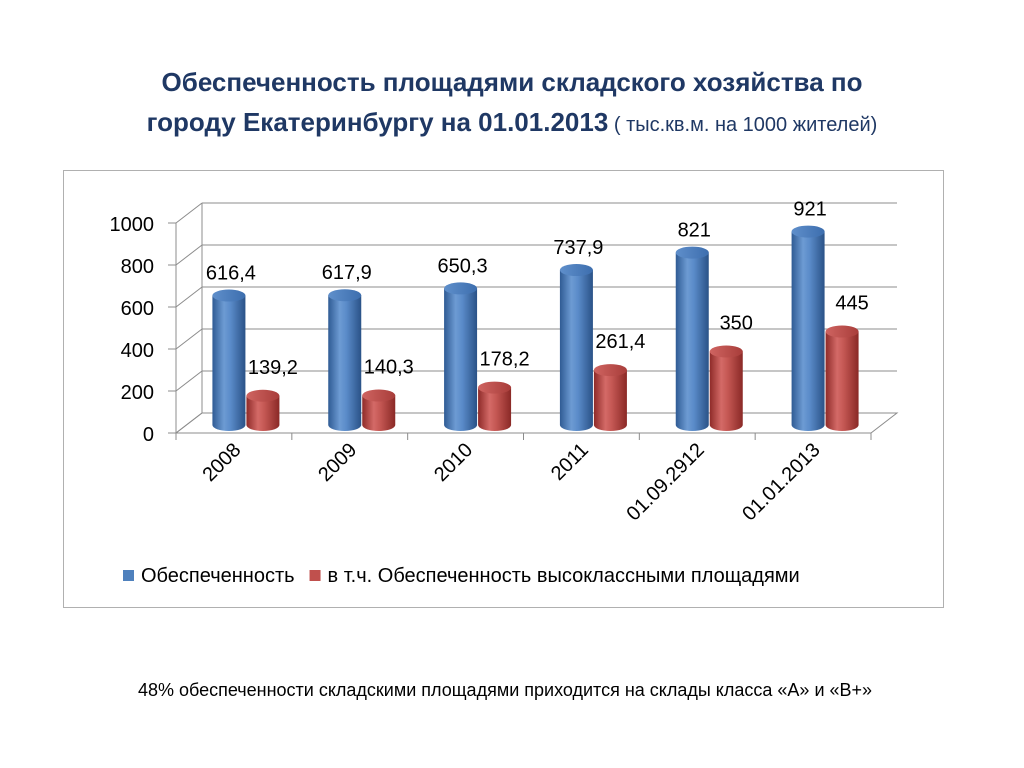 The height and width of the screenshot is (768, 1024). I want to click on data-label: 737,9, so click(578, 248).